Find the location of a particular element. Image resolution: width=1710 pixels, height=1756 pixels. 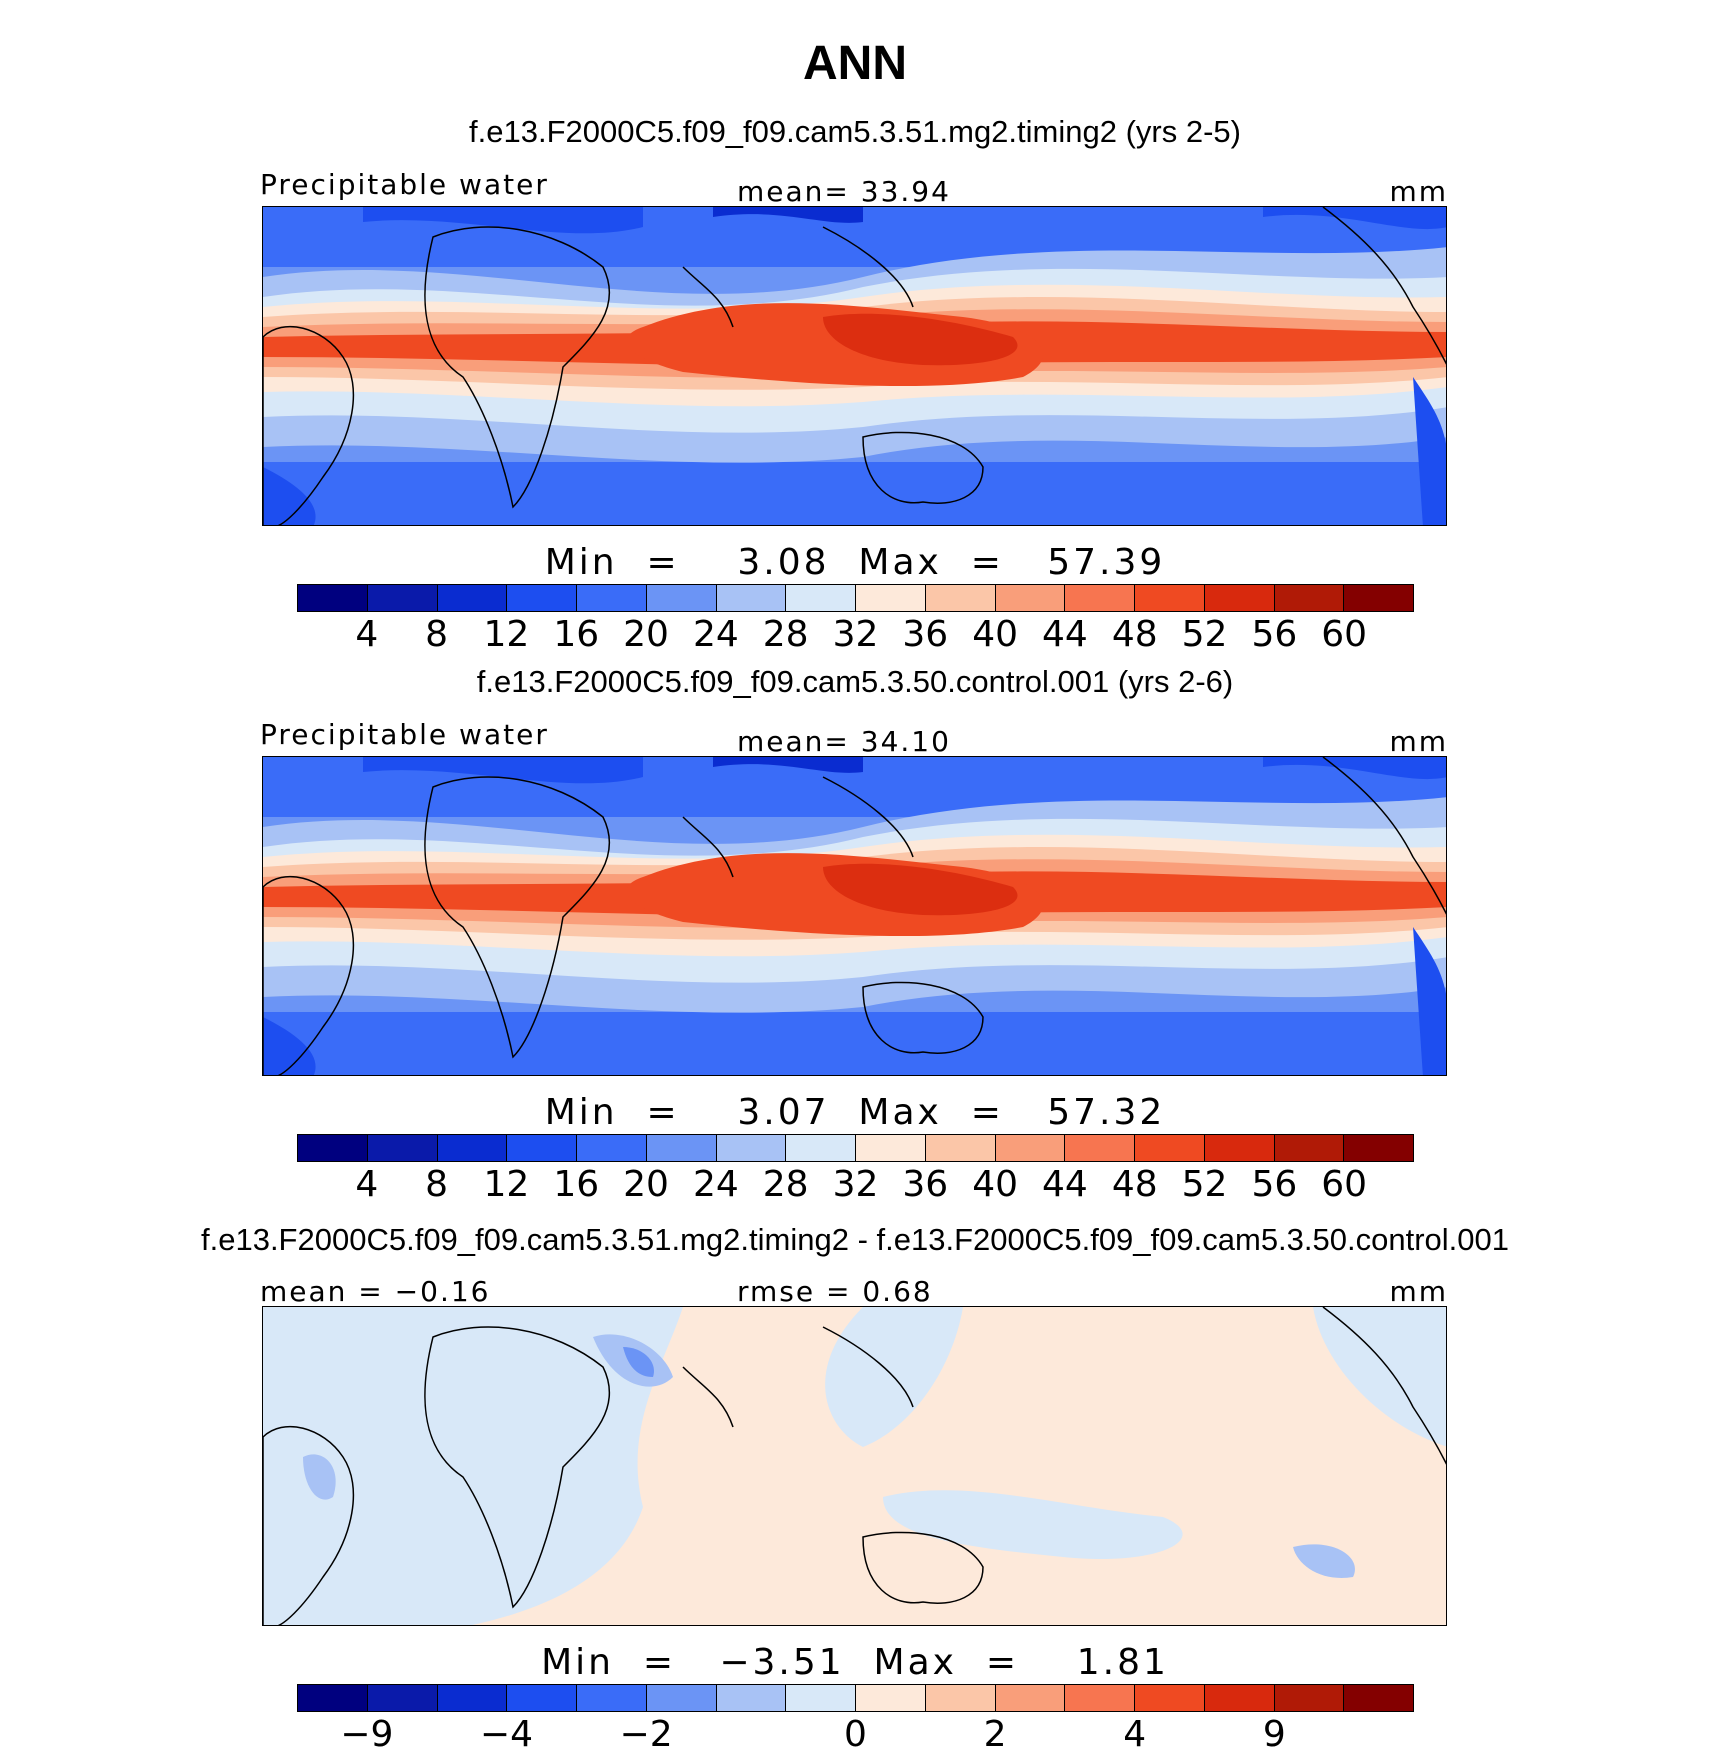

panel2-field-plot is located at coordinates (854, 916).